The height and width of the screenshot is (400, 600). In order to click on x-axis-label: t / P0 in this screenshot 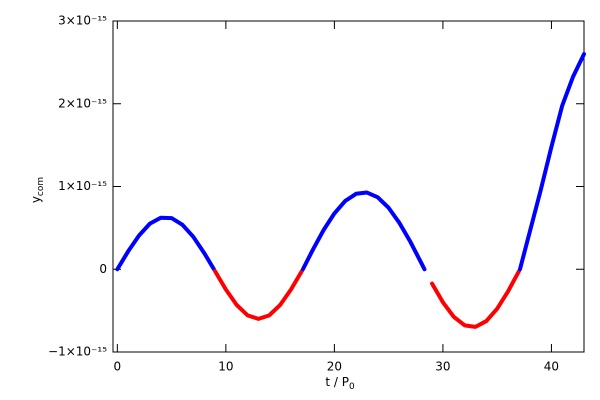, I will do `click(340, 383)`.